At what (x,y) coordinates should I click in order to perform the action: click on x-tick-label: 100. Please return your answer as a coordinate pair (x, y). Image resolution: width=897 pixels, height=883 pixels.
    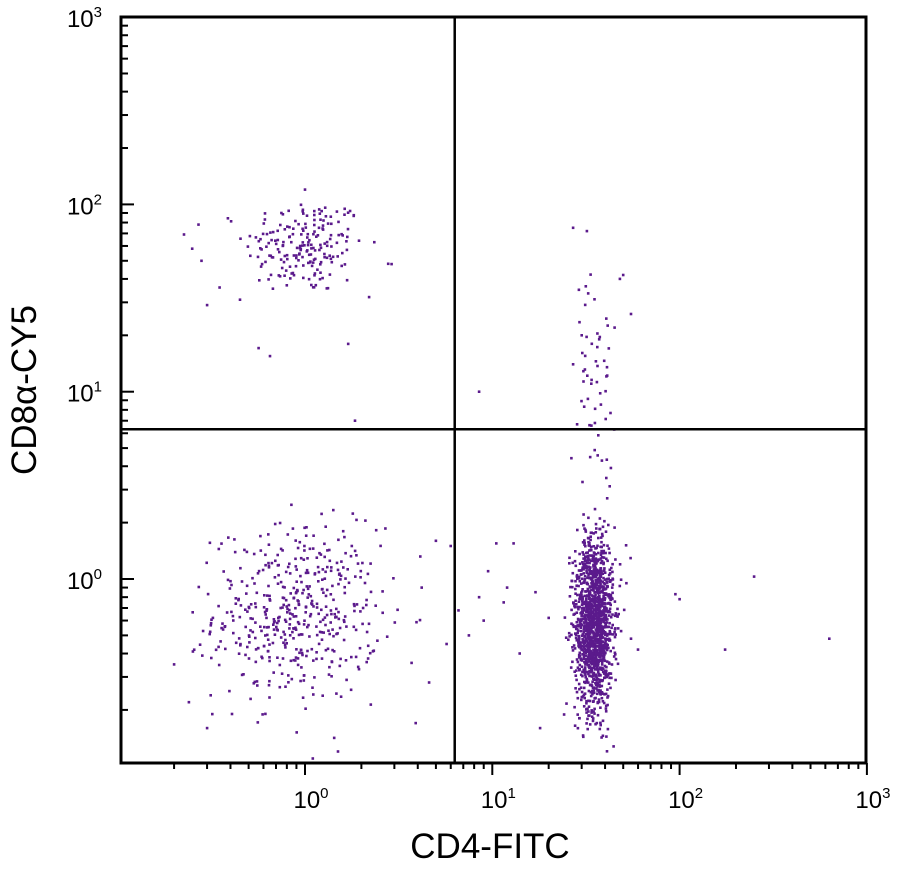
    Looking at the image, I should click on (310, 799).